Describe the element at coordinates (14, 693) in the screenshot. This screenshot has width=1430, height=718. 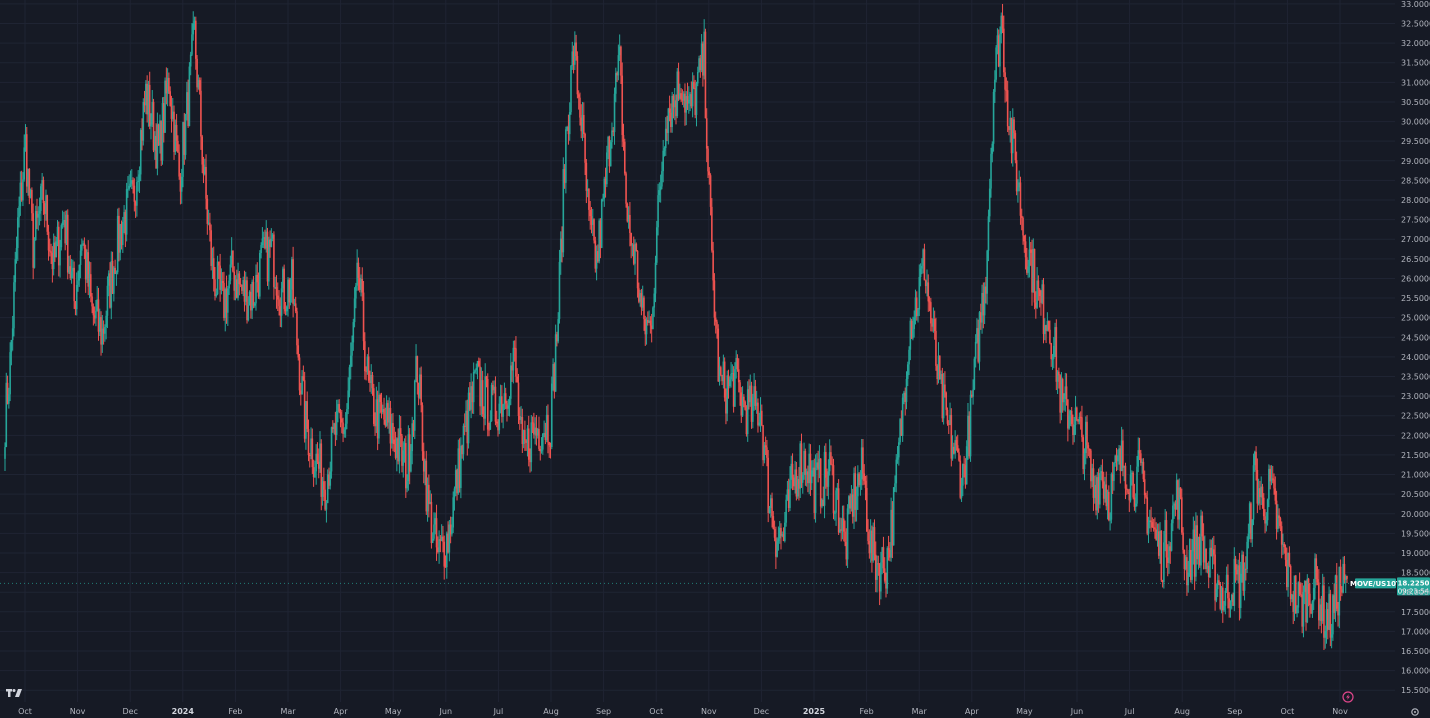
I see `tradingview-logo-icon` at that location.